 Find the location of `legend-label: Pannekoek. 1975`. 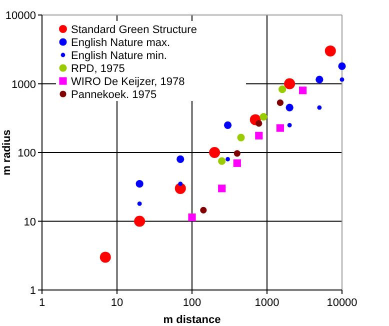

legend-label: Pannekoek. 1975 is located at coordinates (114, 95).